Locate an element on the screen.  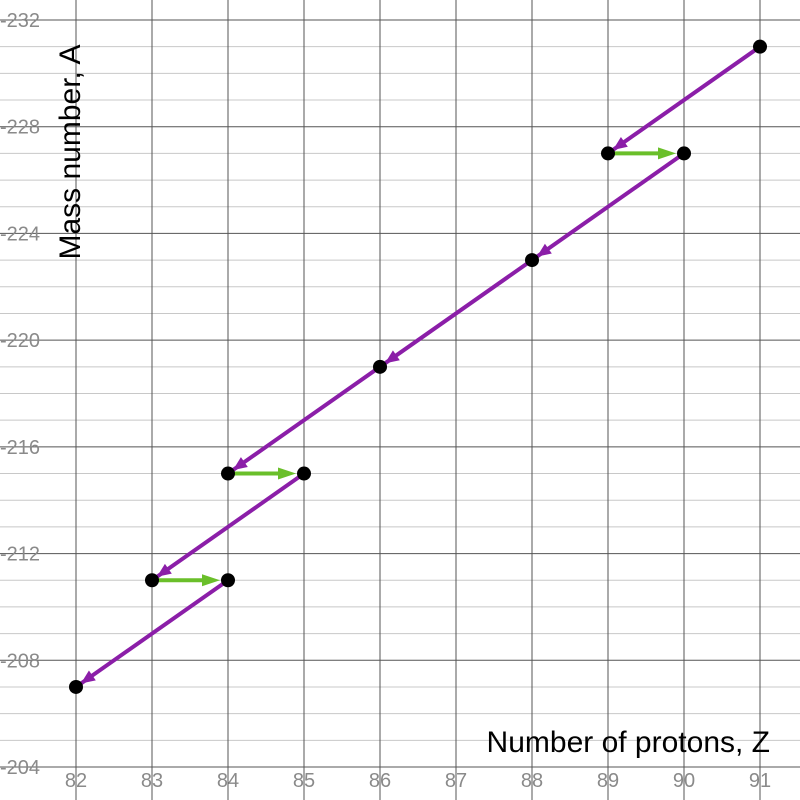
x-tick-label: 91 is located at coordinates (760, 781).